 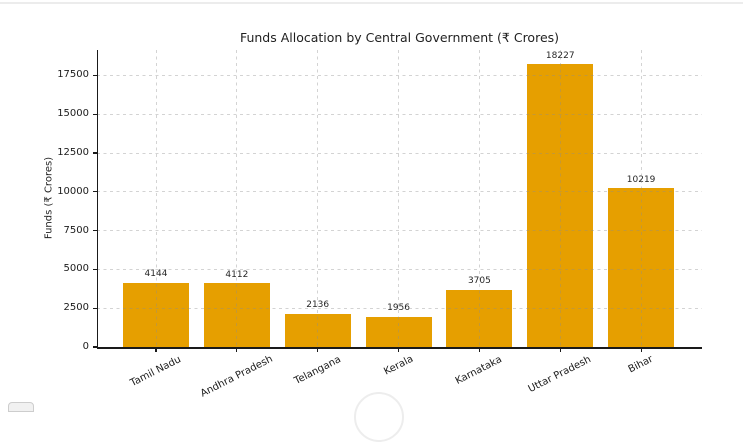 What do you see at coordinates (76, 230) in the screenshot?
I see `y-tick-label: 7500` at bounding box center [76, 230].